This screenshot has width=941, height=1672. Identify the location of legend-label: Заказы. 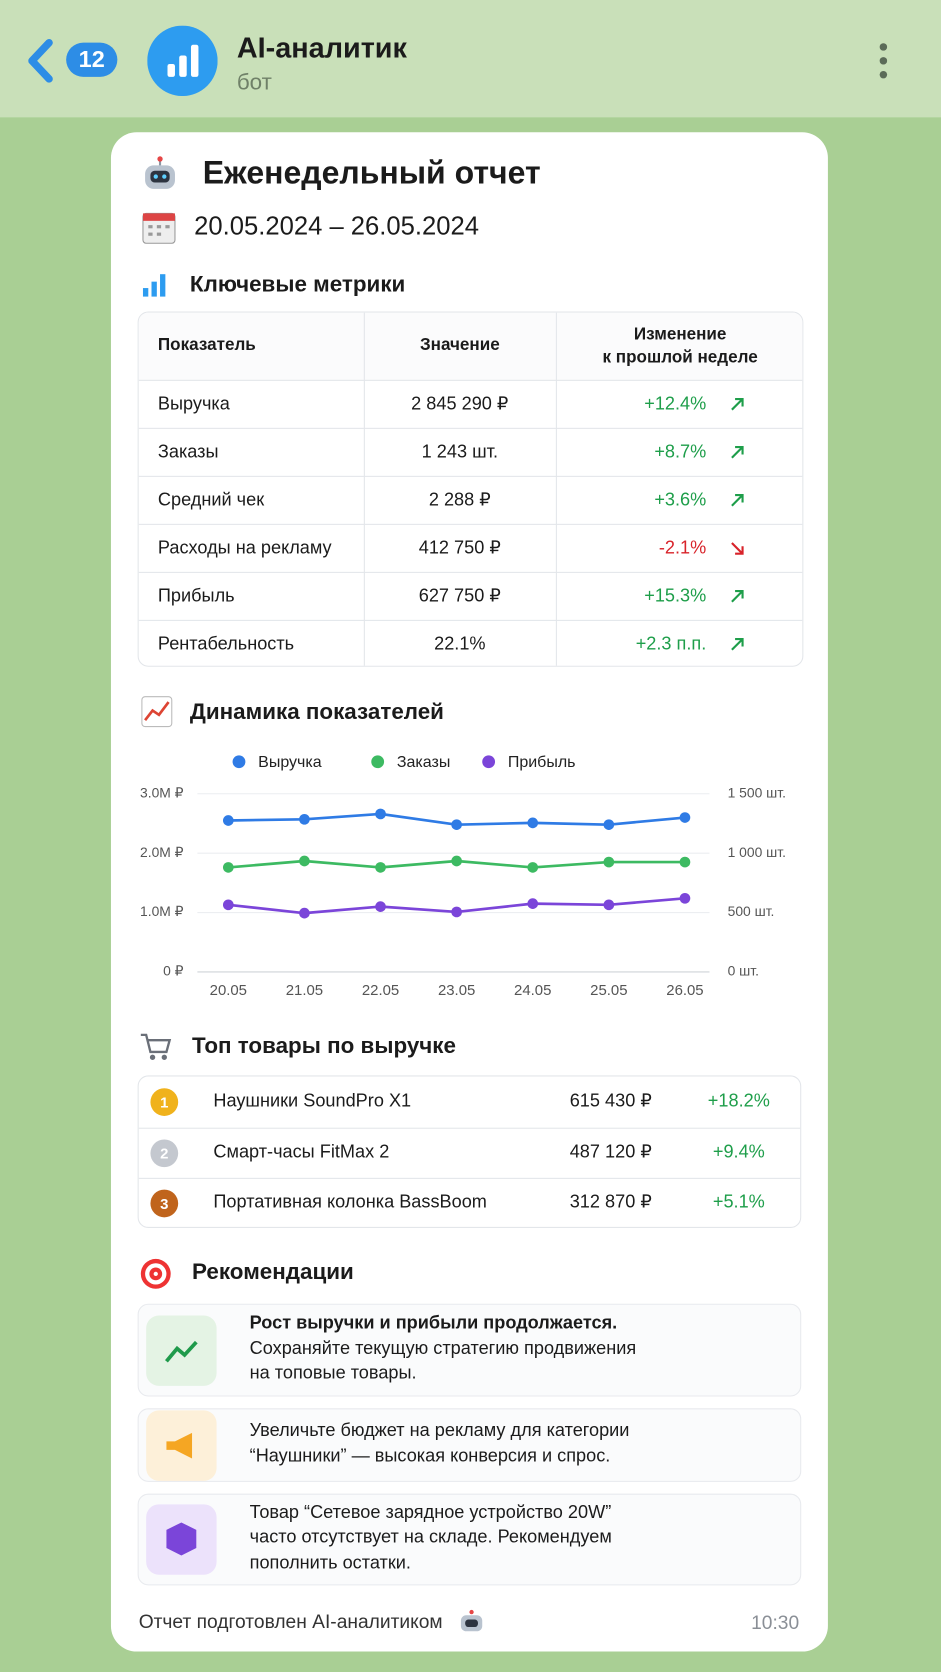
(423, 762).